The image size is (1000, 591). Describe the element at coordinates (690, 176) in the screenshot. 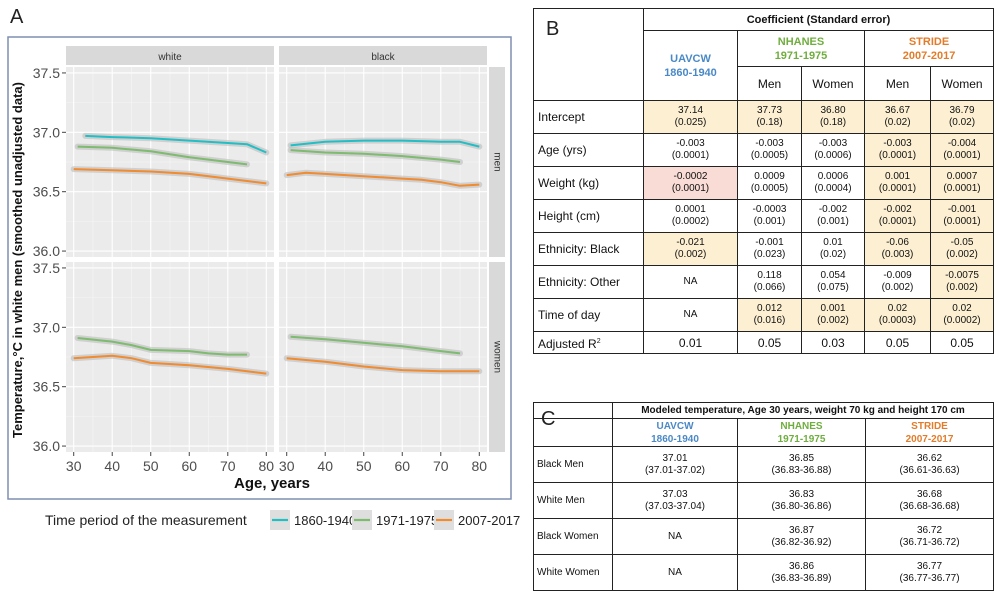

I see `cell-value: -0.0002` at that location.